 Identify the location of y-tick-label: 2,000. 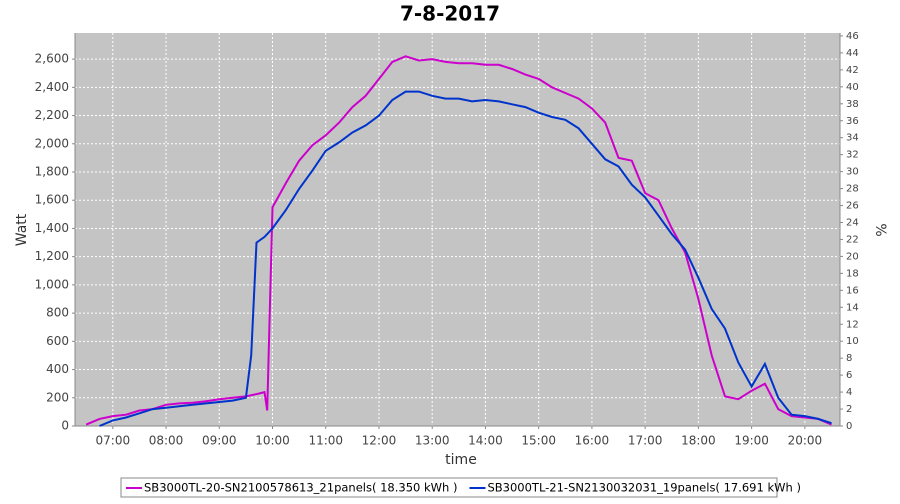
(52, 143).